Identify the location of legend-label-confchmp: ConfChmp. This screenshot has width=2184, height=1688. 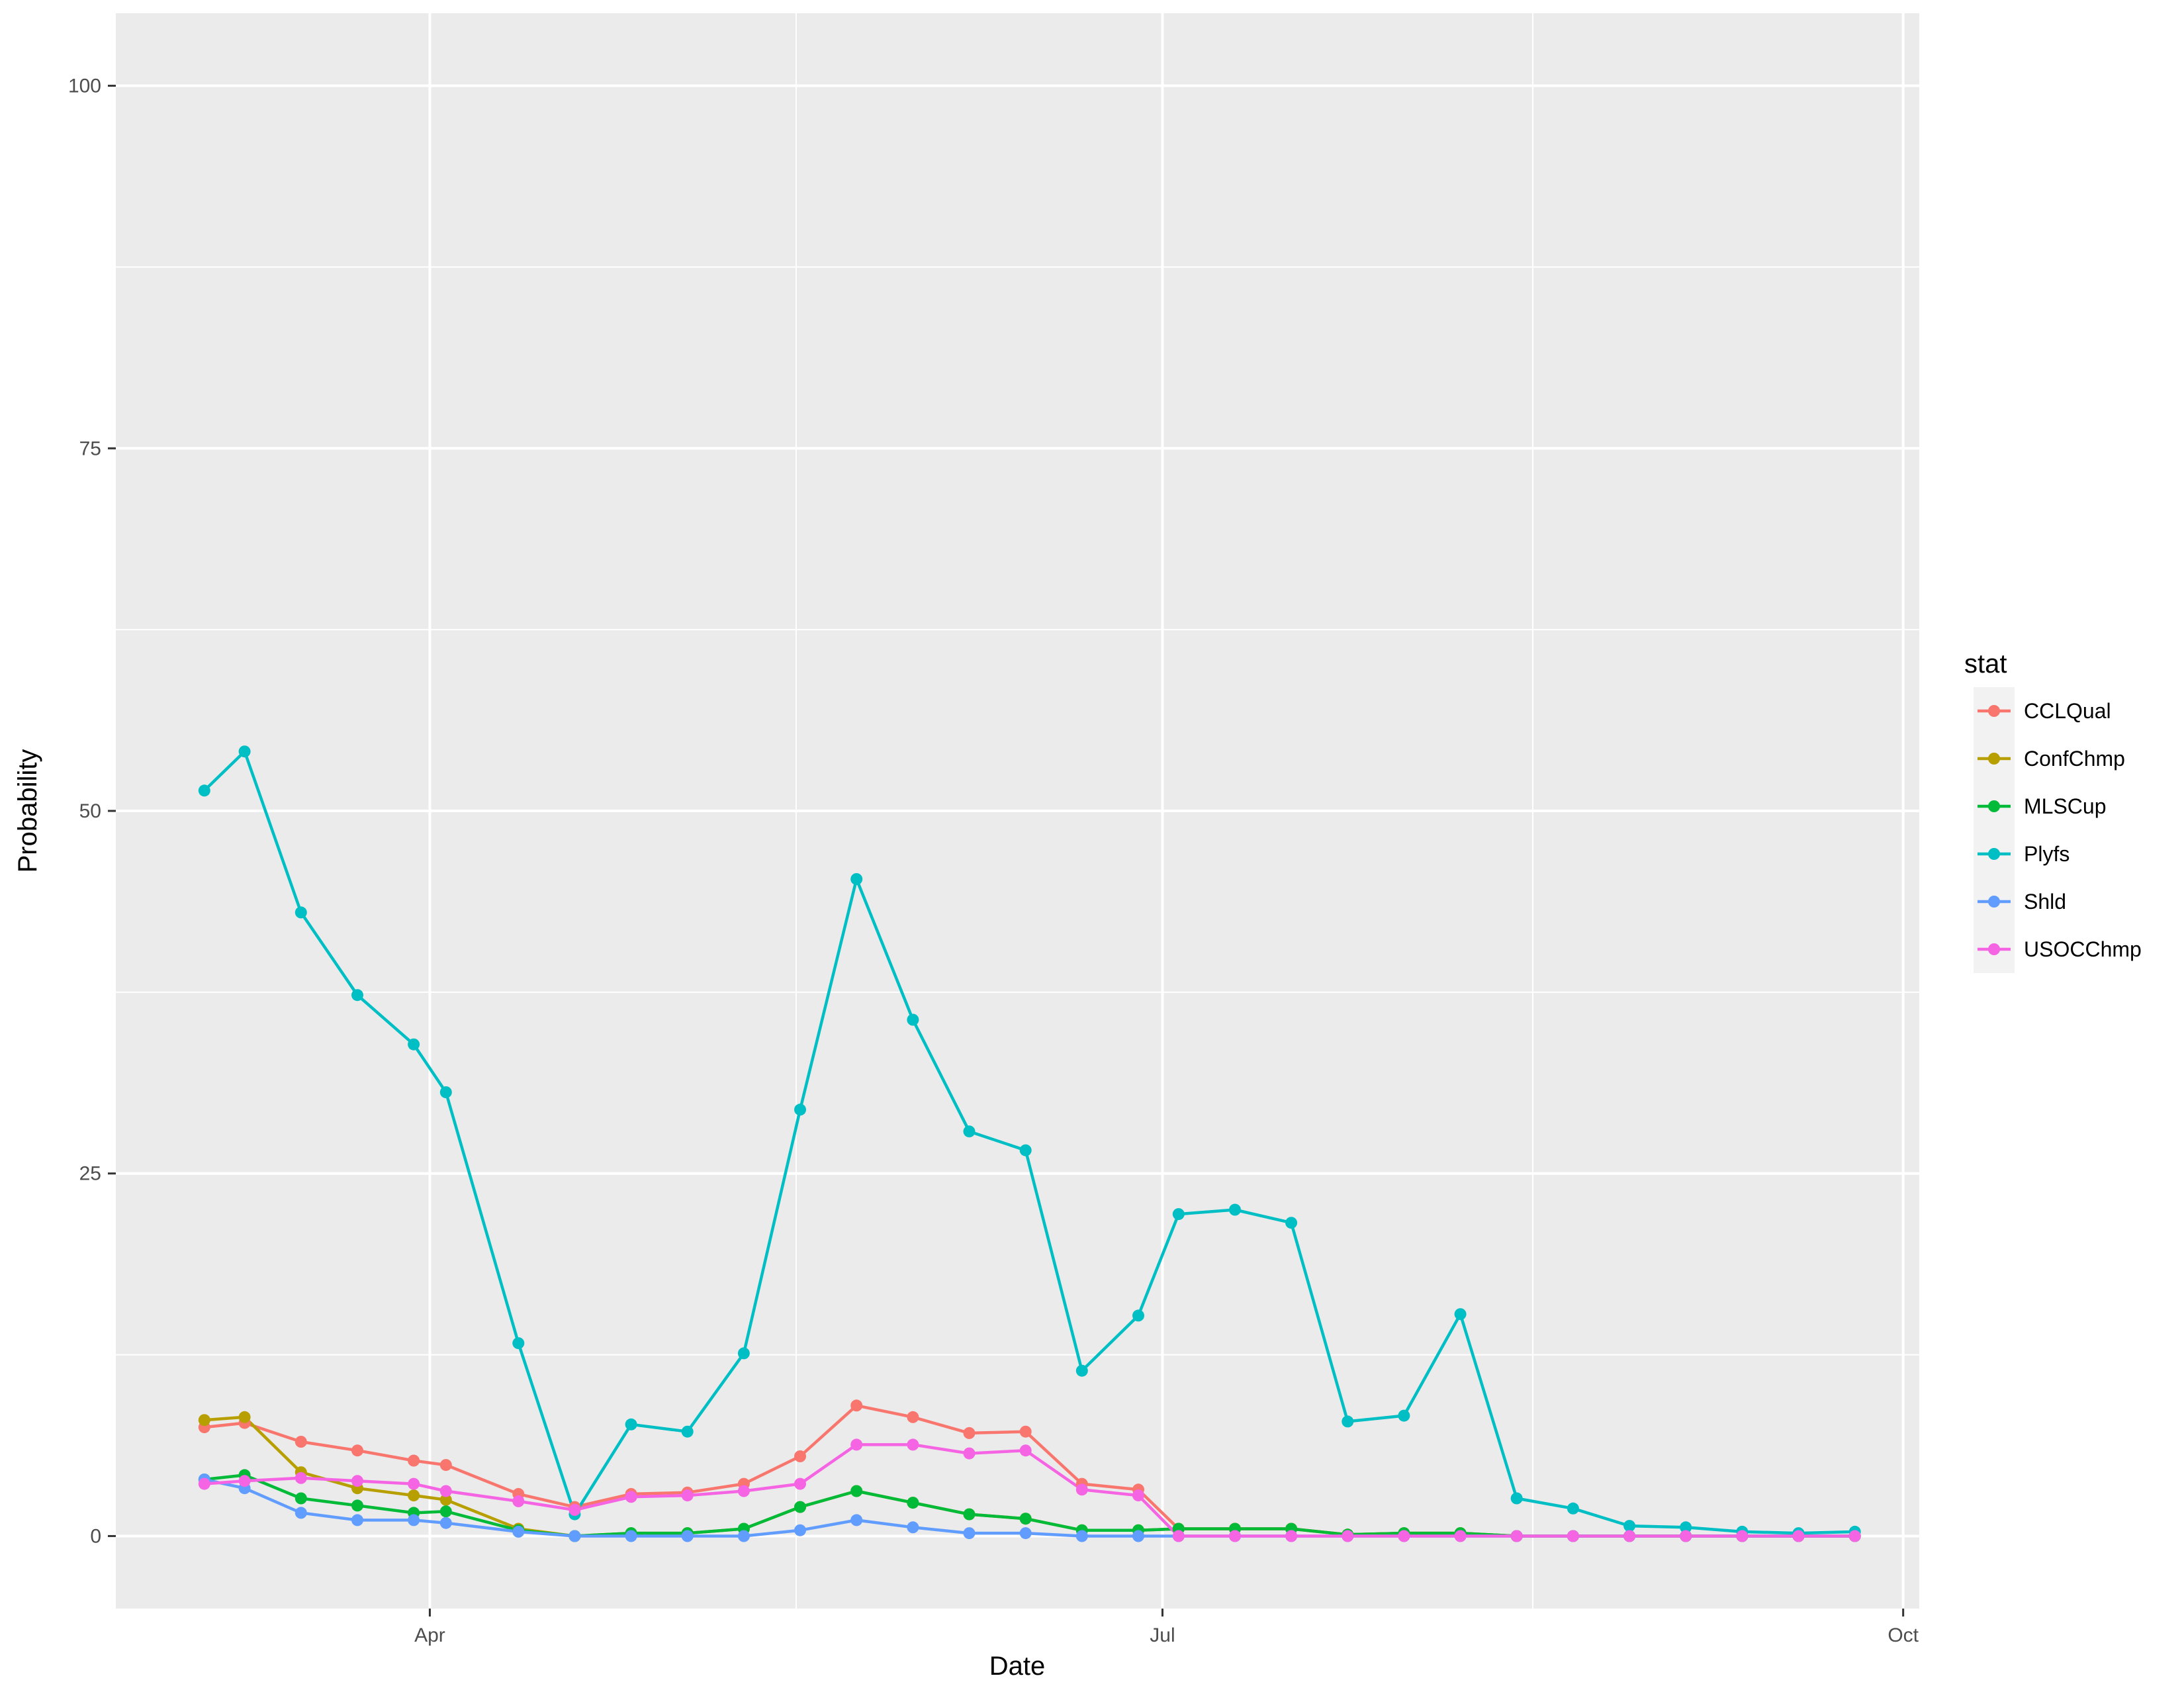
(2074, 759).